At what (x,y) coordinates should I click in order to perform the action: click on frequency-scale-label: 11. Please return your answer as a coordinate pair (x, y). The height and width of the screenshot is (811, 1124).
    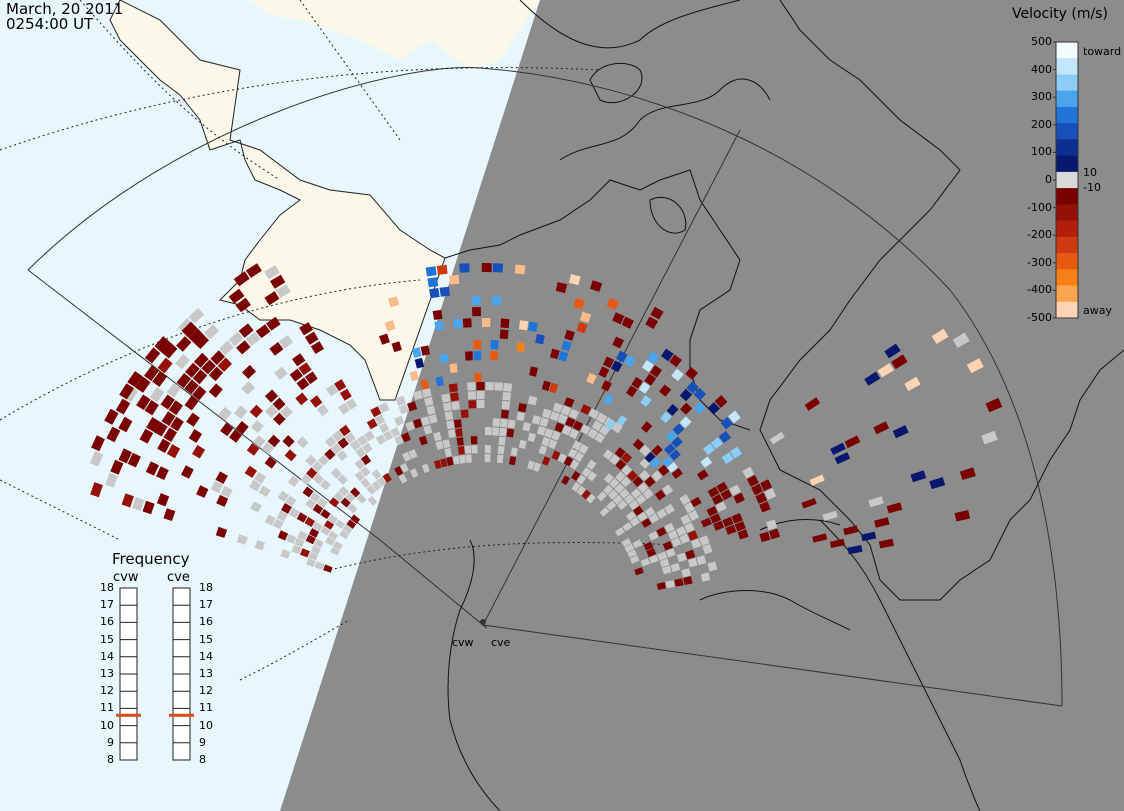
    Looking at the image, I should click on (107, 708).